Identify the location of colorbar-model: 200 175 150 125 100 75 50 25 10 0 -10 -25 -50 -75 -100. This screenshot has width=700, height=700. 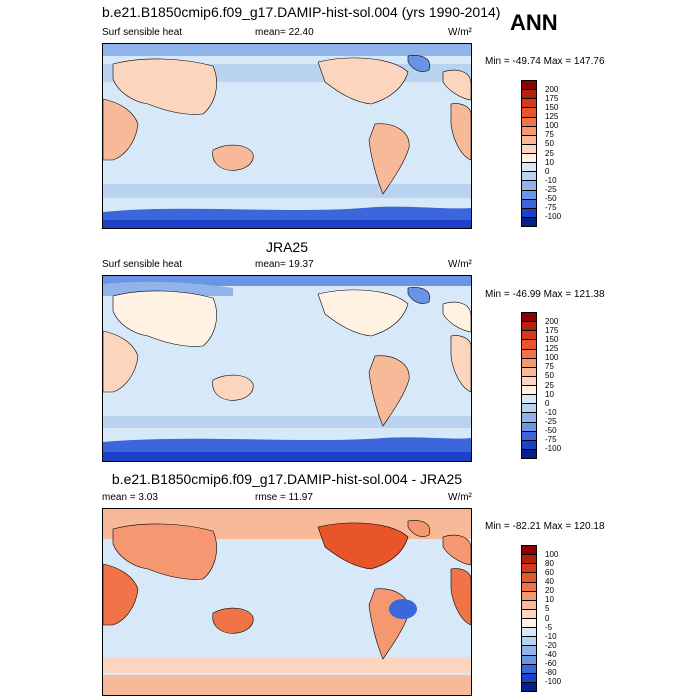
(551, 153).